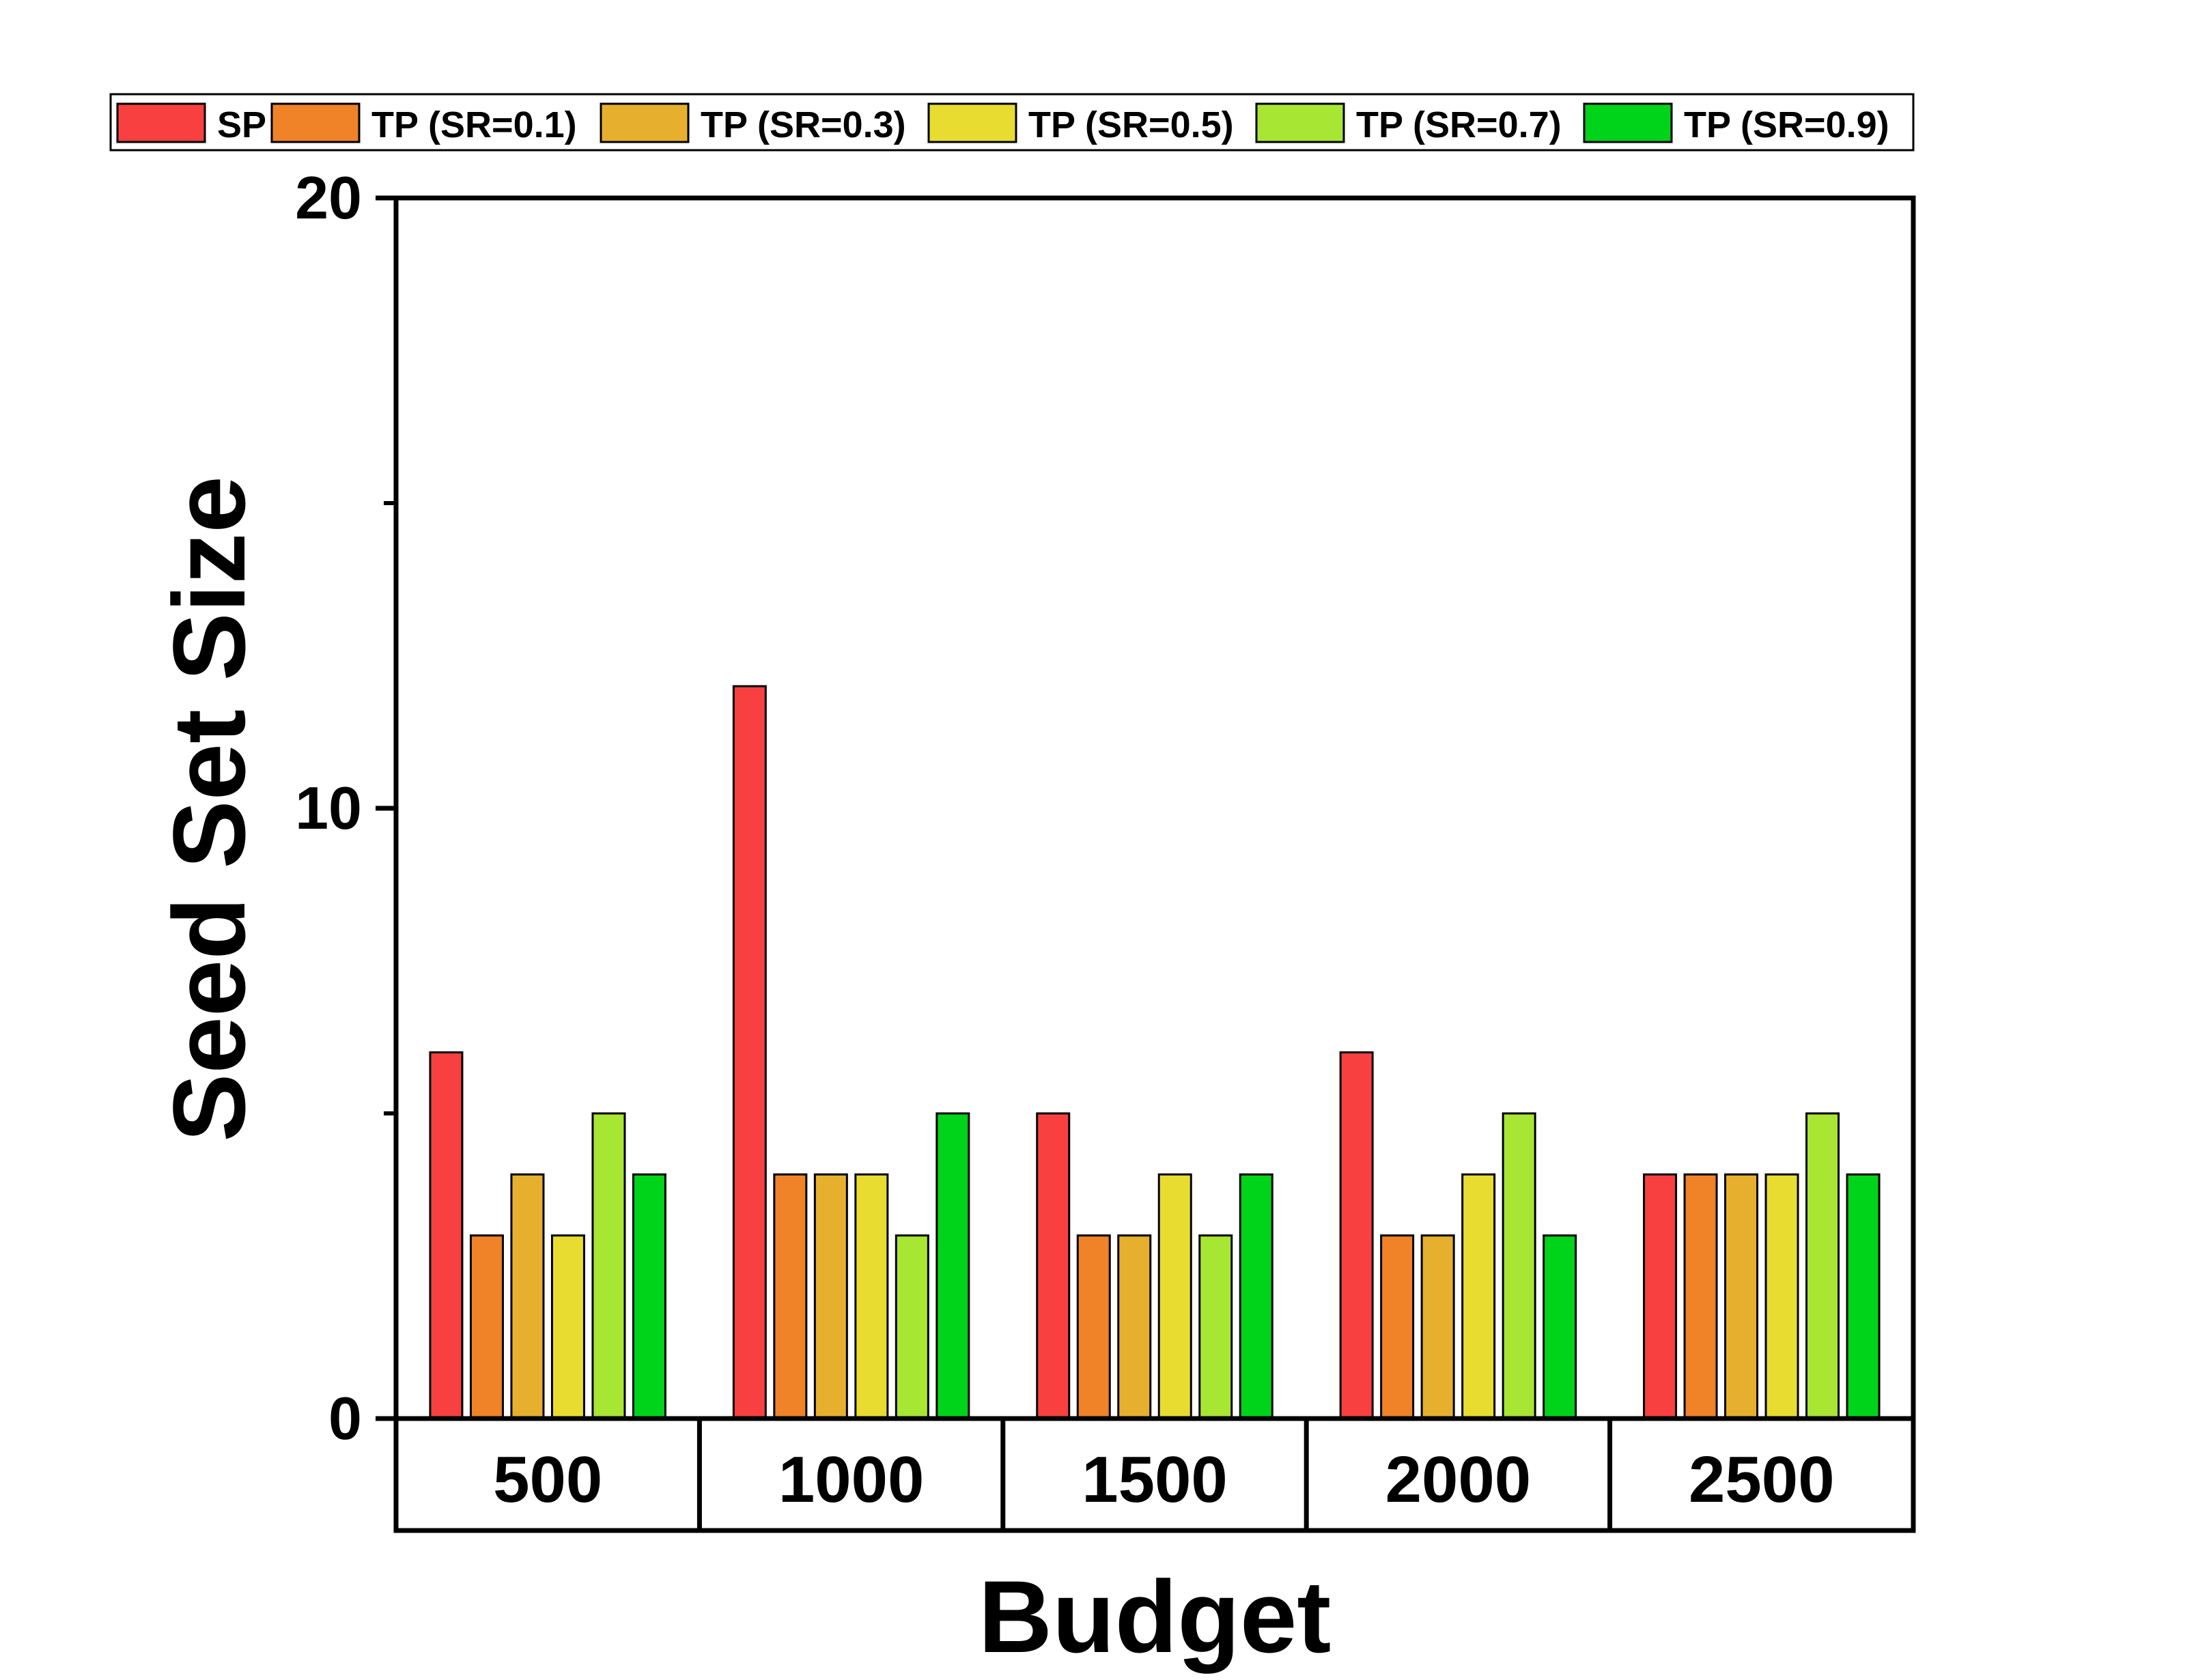  I want to click on y-axis: 0 10 20, so click(346, 808).